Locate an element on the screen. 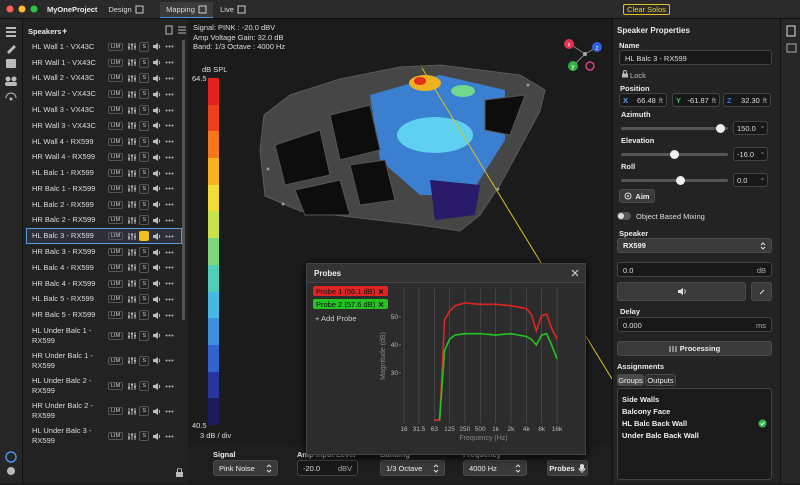 Image resolution: width=800 pixels, height=485 pixels. speaker-row: HL Wall 4 - RX599 LIM S is located at coordinates (104, 142).